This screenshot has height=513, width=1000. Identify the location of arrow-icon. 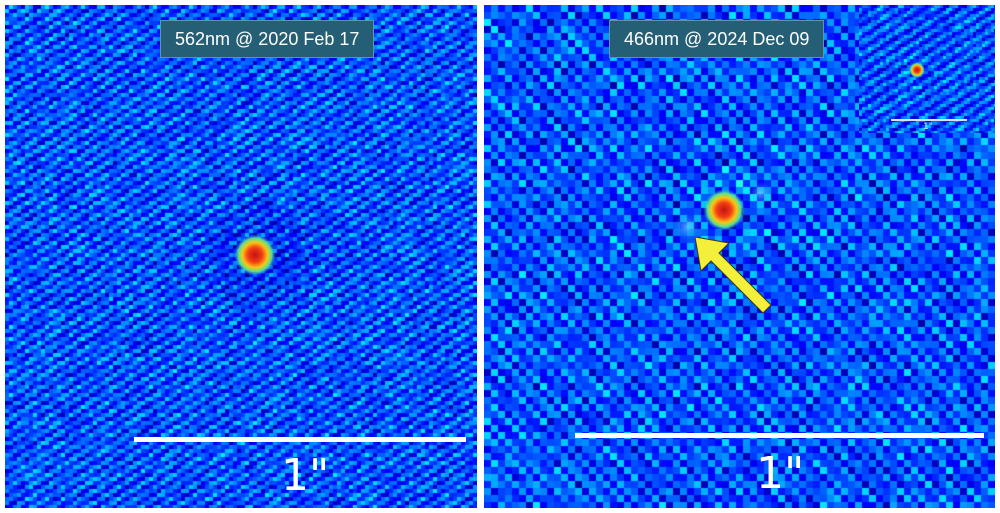
(733, 275).